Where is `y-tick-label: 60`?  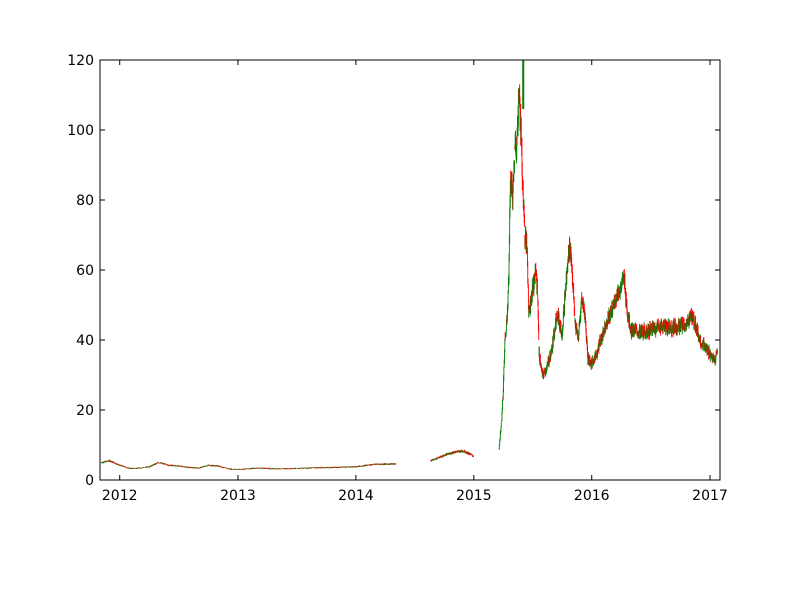 y-tick-label: 60 is located at coordinates (85, 271).